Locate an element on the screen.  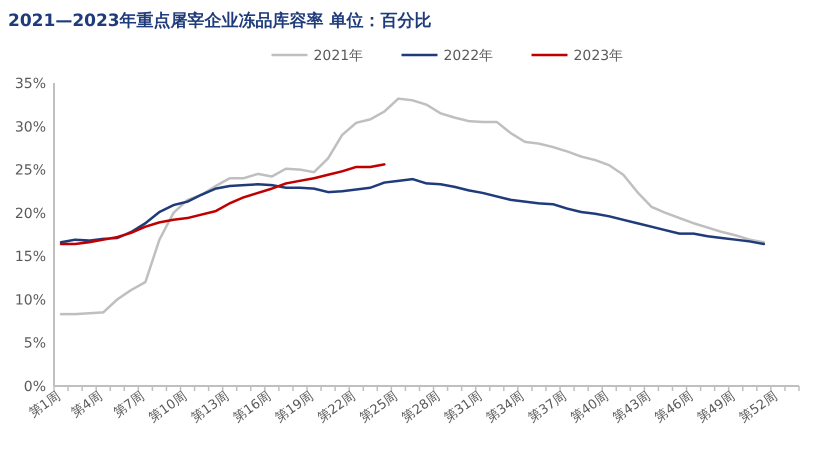
x-tick-label: 第7周 is located at coordinates (129, 404).